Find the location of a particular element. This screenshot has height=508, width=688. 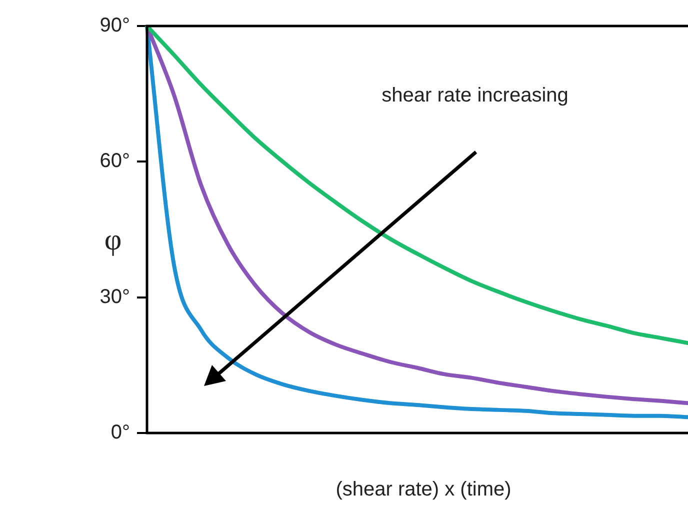

y-tick-label: 30° is located at coordinates (115, 297).